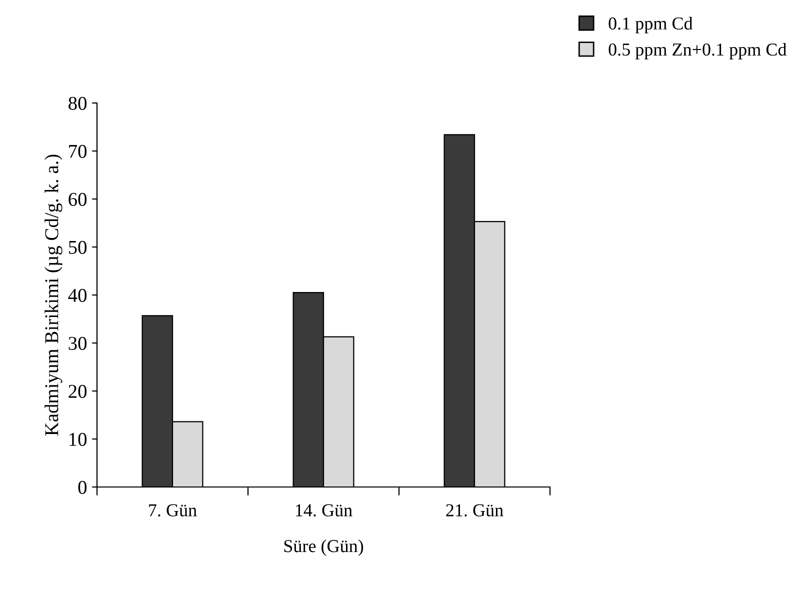  What do you see at coordinates (78, 151) in the screenshot?
I see `y-tick-label: 70` at bounding box center [78, 151].